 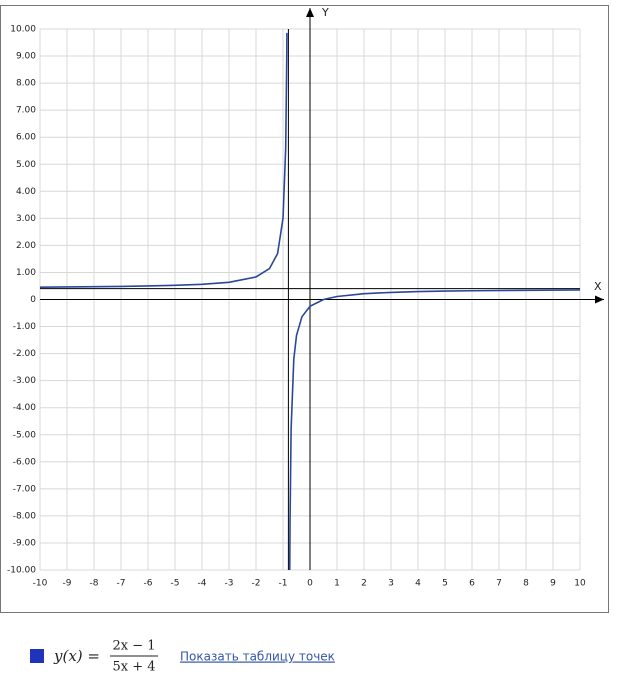 What do you see at coordinates (310, 12) in the screenshot?
I see `y-axis-arrow` at bounding box center [310, 12].